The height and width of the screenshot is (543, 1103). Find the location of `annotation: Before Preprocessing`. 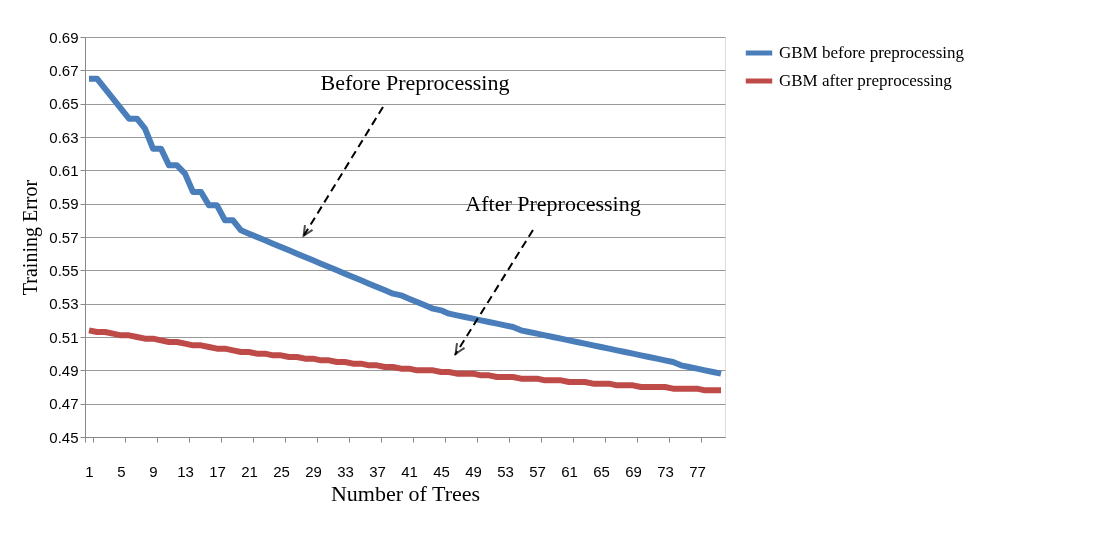

annotation: Before Preprocessing is located at coordinates (415, 82).